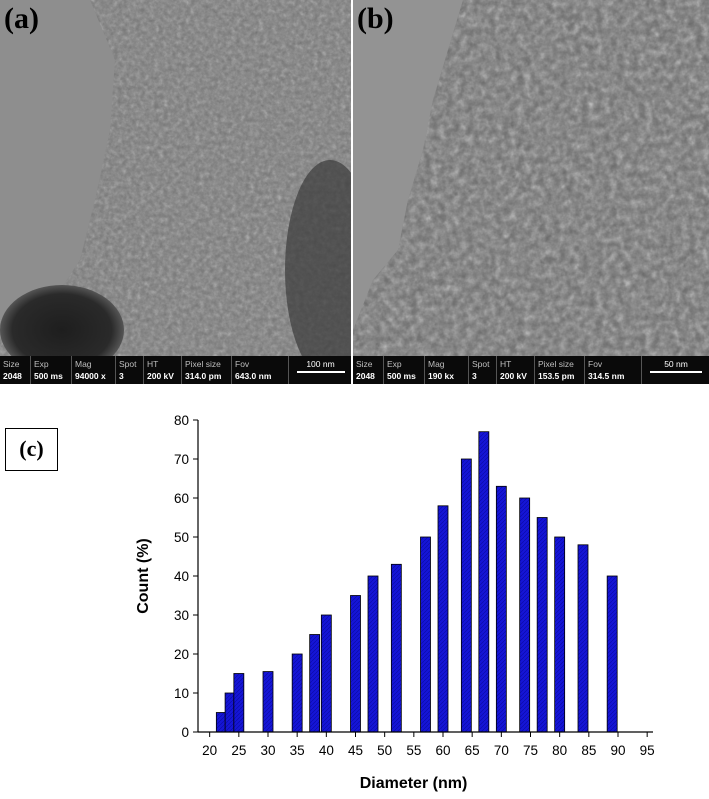 The width and height of the screenshot is (709, 799). Describe the element at coordinates (260, 370) in the screenshot. I see `info-fov: Fov 643.0 nm` at that location.